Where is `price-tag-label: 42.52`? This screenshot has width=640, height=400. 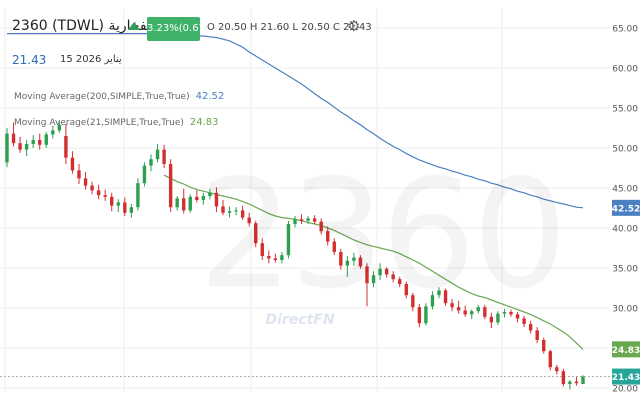 price-tag-label: 42.52 is located at coordinates (626, 209).